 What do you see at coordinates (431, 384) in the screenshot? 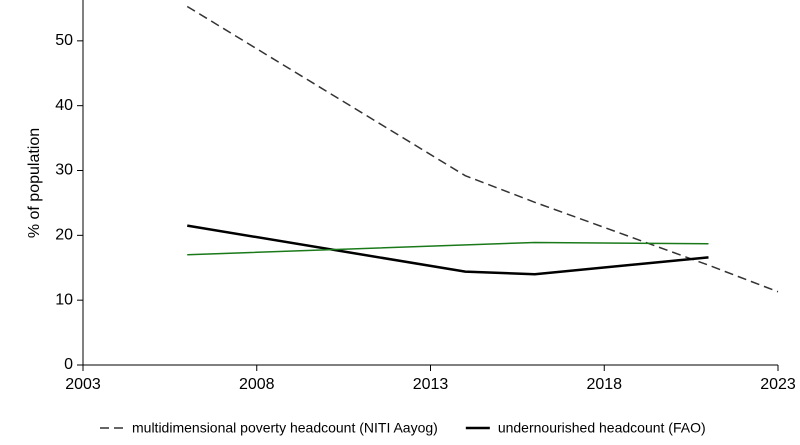
I see `x-tick-label: 2013` at bounding box center [431, 384].